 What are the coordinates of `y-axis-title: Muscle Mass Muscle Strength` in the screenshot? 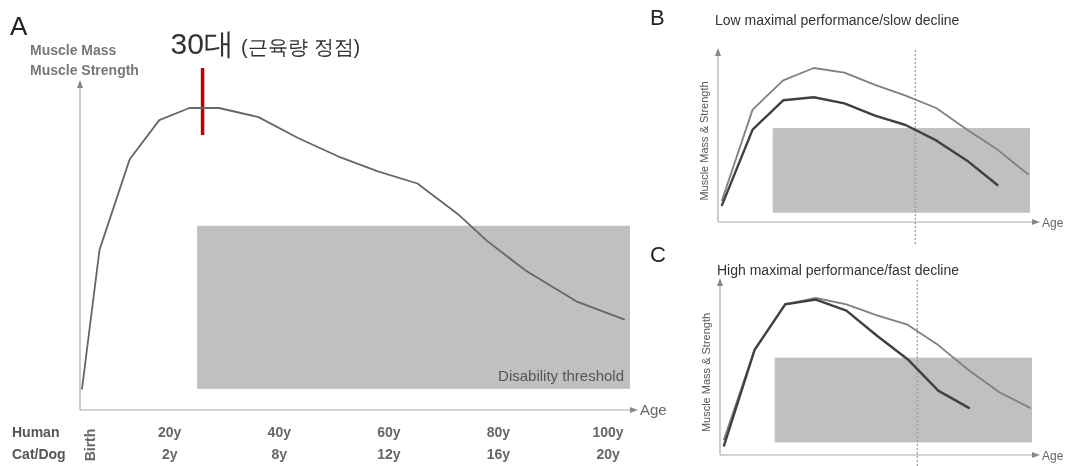 It's located at (84, 60).